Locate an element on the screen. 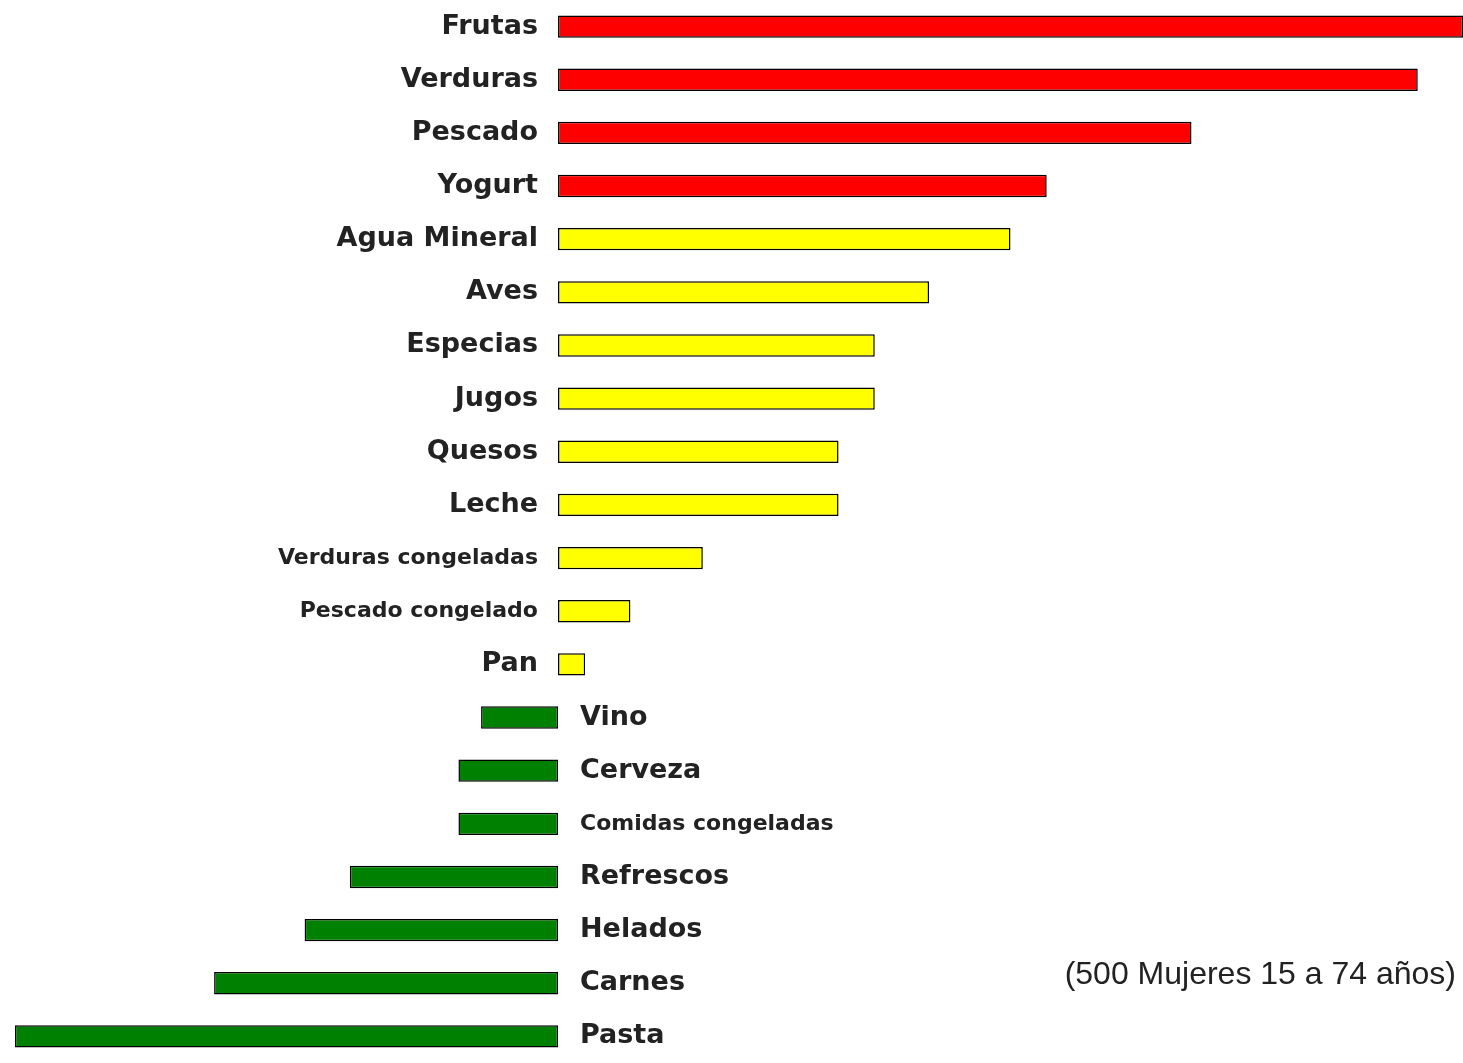 The height and width of the screenshot is (1063, 1463). y-tick-label: Quesos is located at coordinates (482, 449).